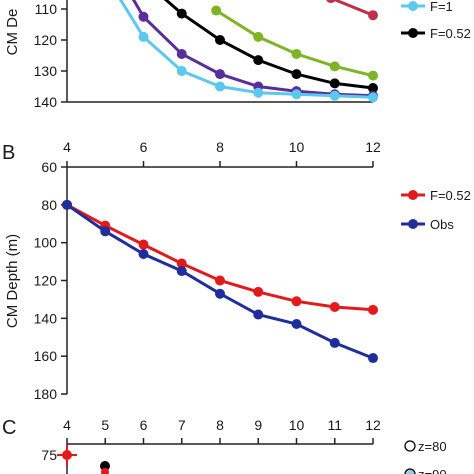 The height and width of the screenshot is (474, 474). What do you see at coordinates (8, 153) in the screenshot?
I see `panel-b-label: B` at bounding box center [8, 153].